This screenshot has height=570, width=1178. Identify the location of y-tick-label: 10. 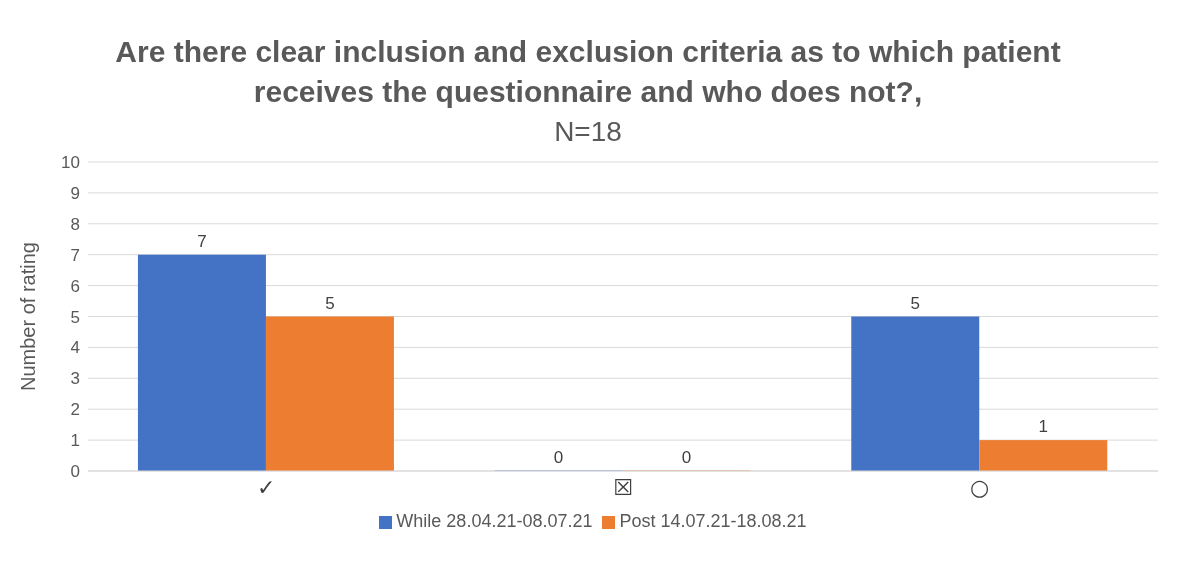
(70, 163).